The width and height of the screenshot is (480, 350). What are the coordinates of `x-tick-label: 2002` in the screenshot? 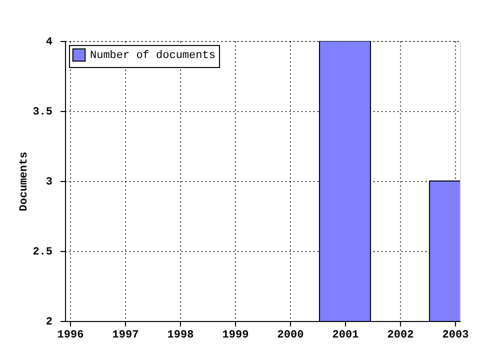 It's located at (400, 336).